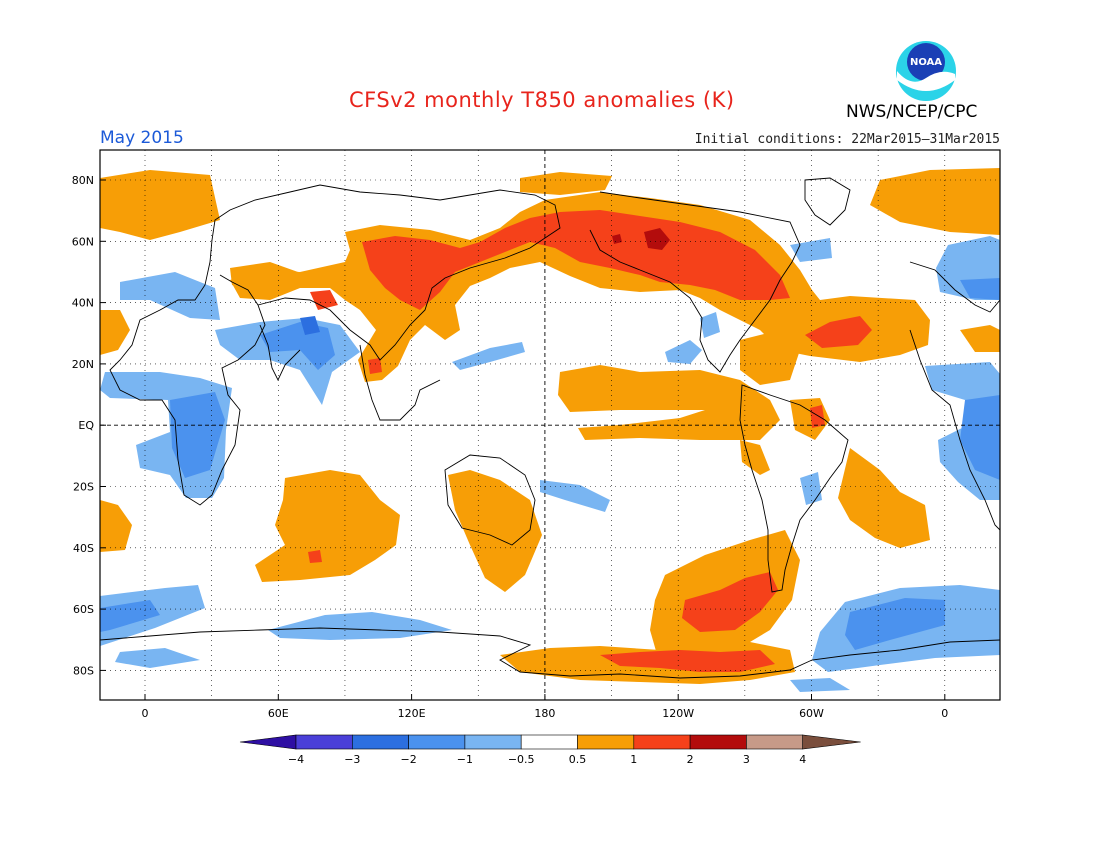 This screenshot has width=1100, height=850. What do you see at coordinates (360, 626) in the screenshot?
I see `cool-region-antarctic-pacific-west` at bounding box center [360, 626].